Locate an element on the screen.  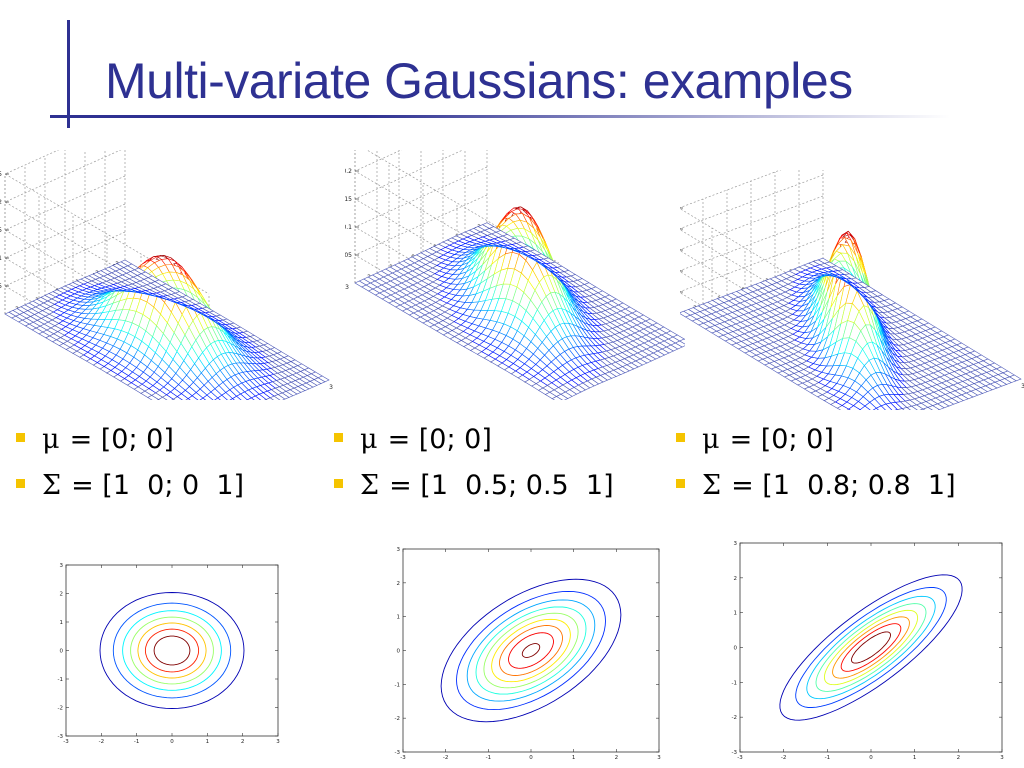
back-wall-gridline is located at coordinates (107, 222).